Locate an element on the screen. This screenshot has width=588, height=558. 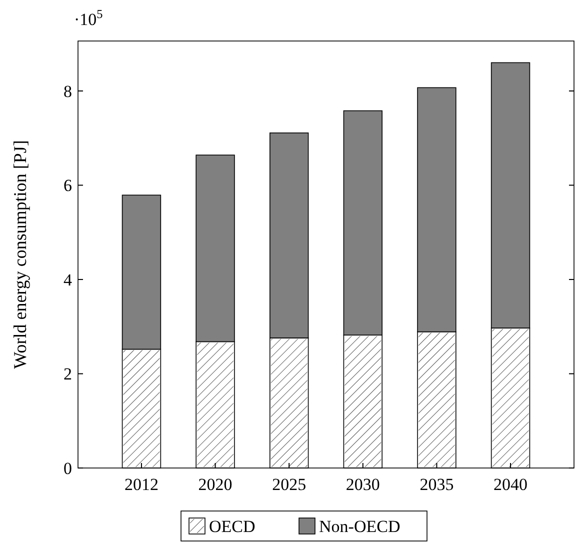
x-tick-label: 2012 is located at coordinates (141, 484).